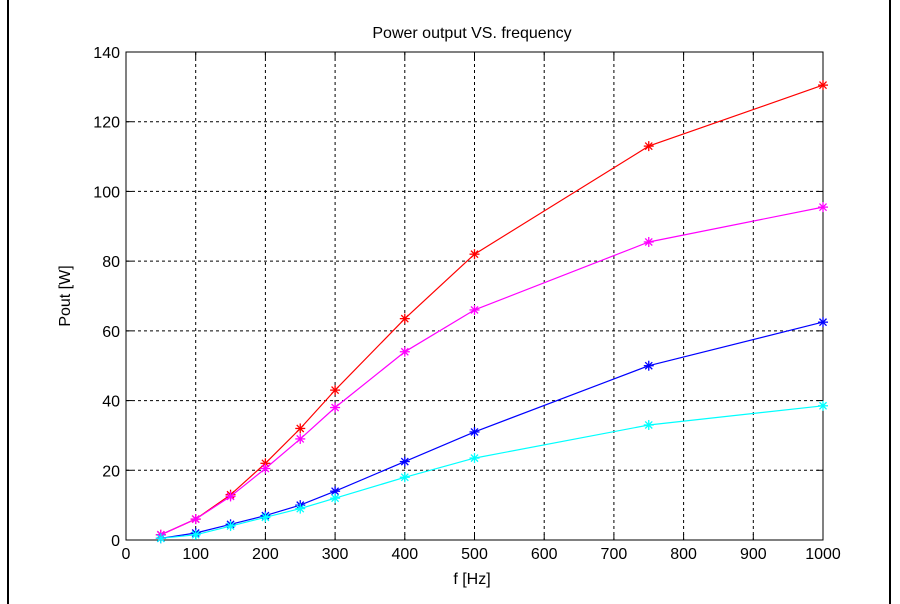 This screenshot has height=604, width=900. What do you see at coordinates (471, 33) in the screenshot?
I see `chart-title: Power output VS. frequency` at bounding box center [471, 33].